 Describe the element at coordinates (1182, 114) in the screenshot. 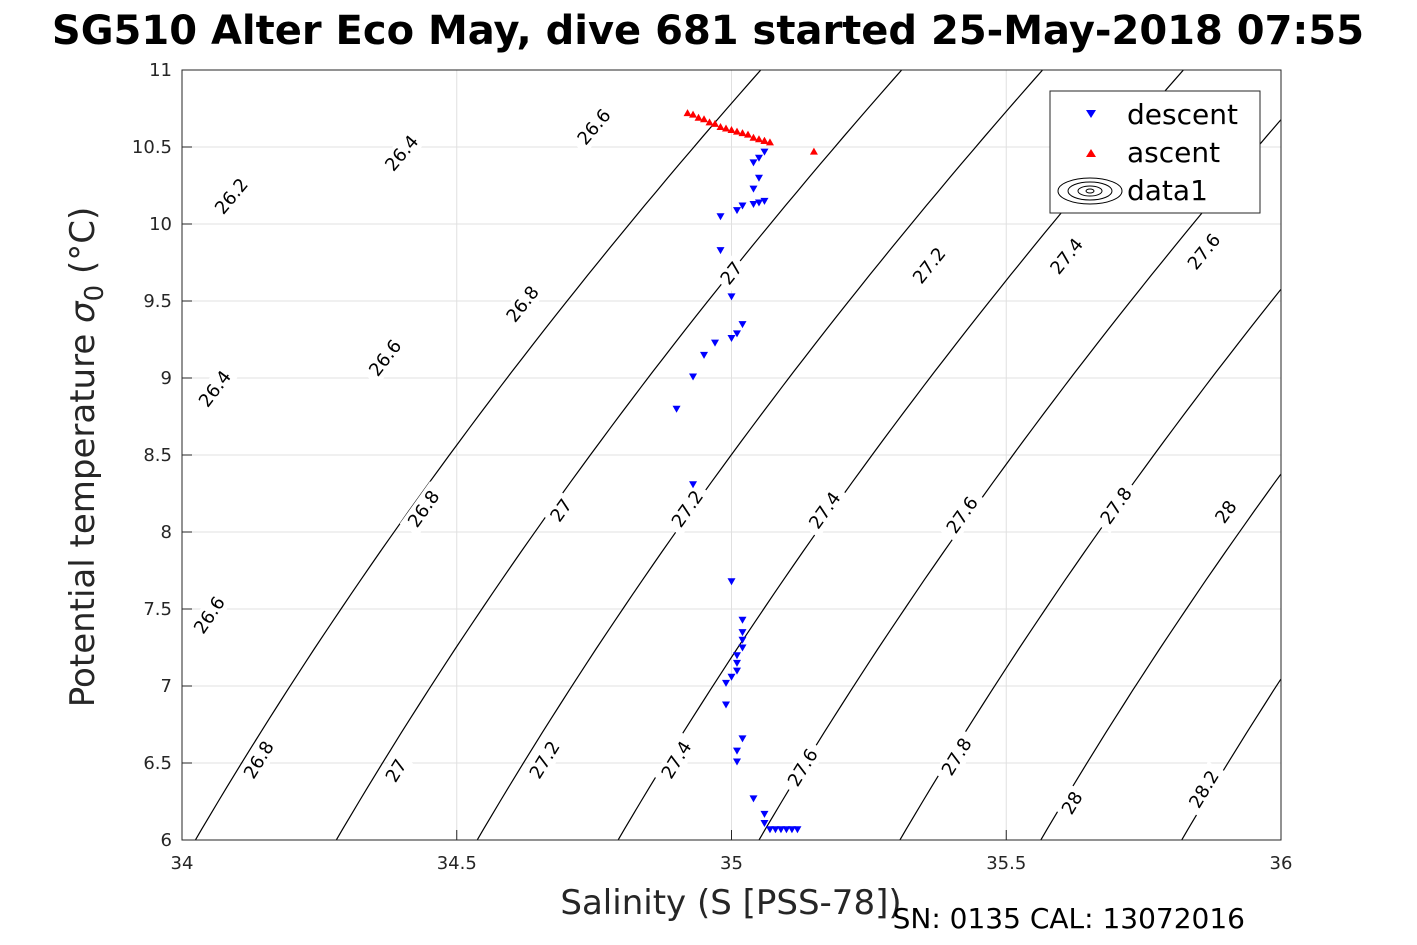

I see `legend-descent-label: descent` at that location.